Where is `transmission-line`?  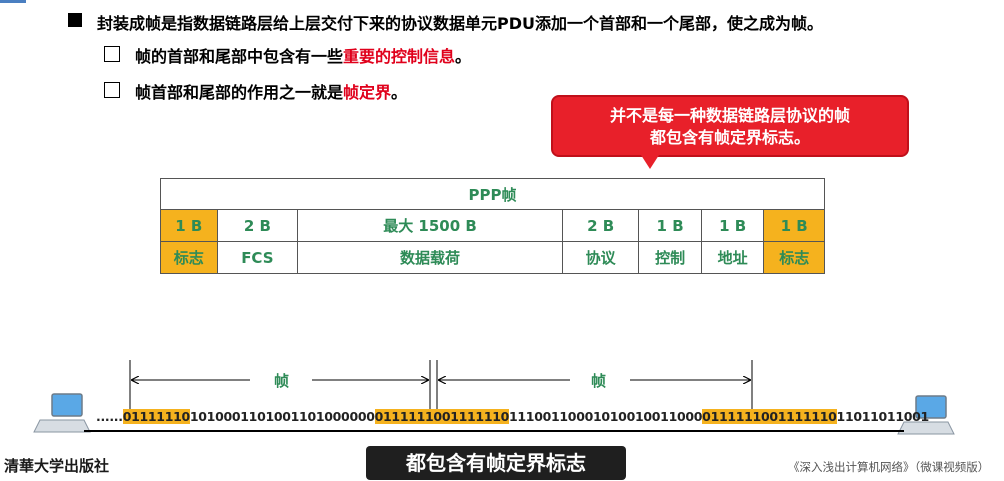
transmission-line is located at coordinates (494, 431).